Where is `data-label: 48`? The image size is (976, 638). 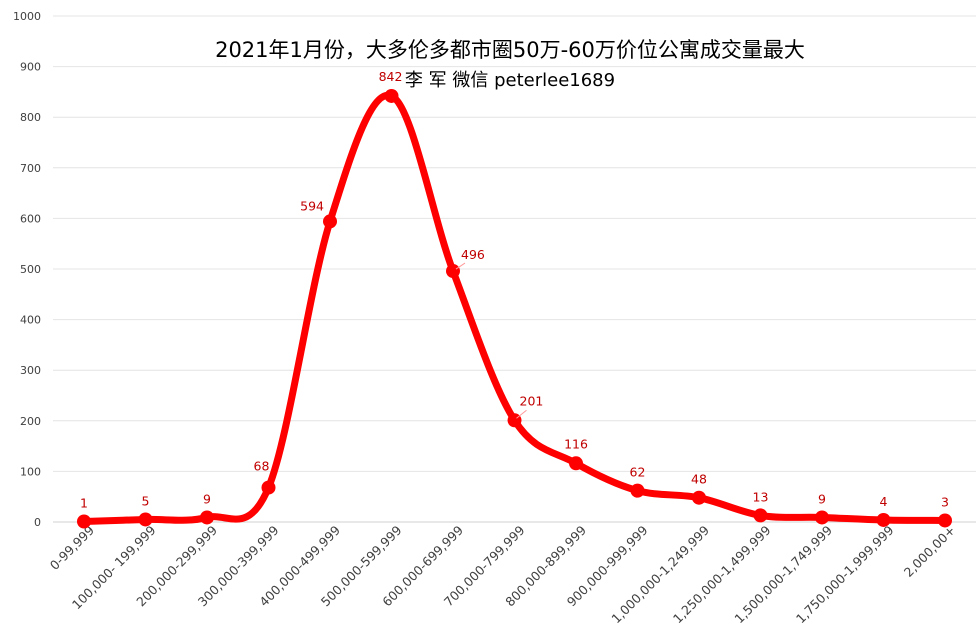
data-label: 48 is located at coordinates (699, 479).